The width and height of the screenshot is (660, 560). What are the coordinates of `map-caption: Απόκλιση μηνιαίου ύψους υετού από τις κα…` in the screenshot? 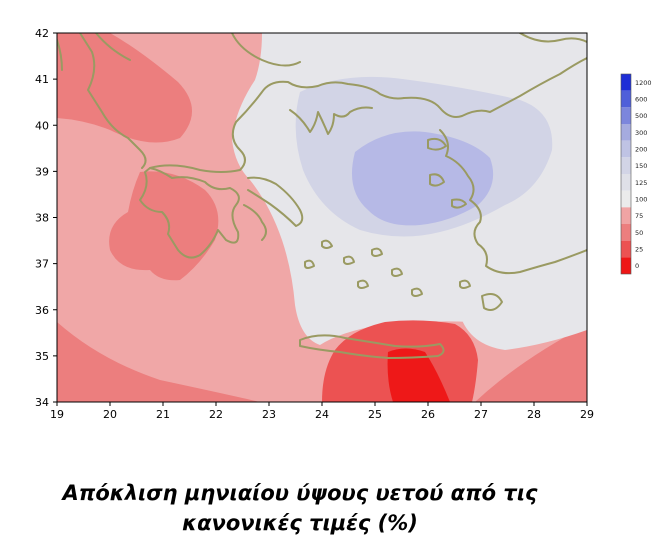 It's located at (300, 508).